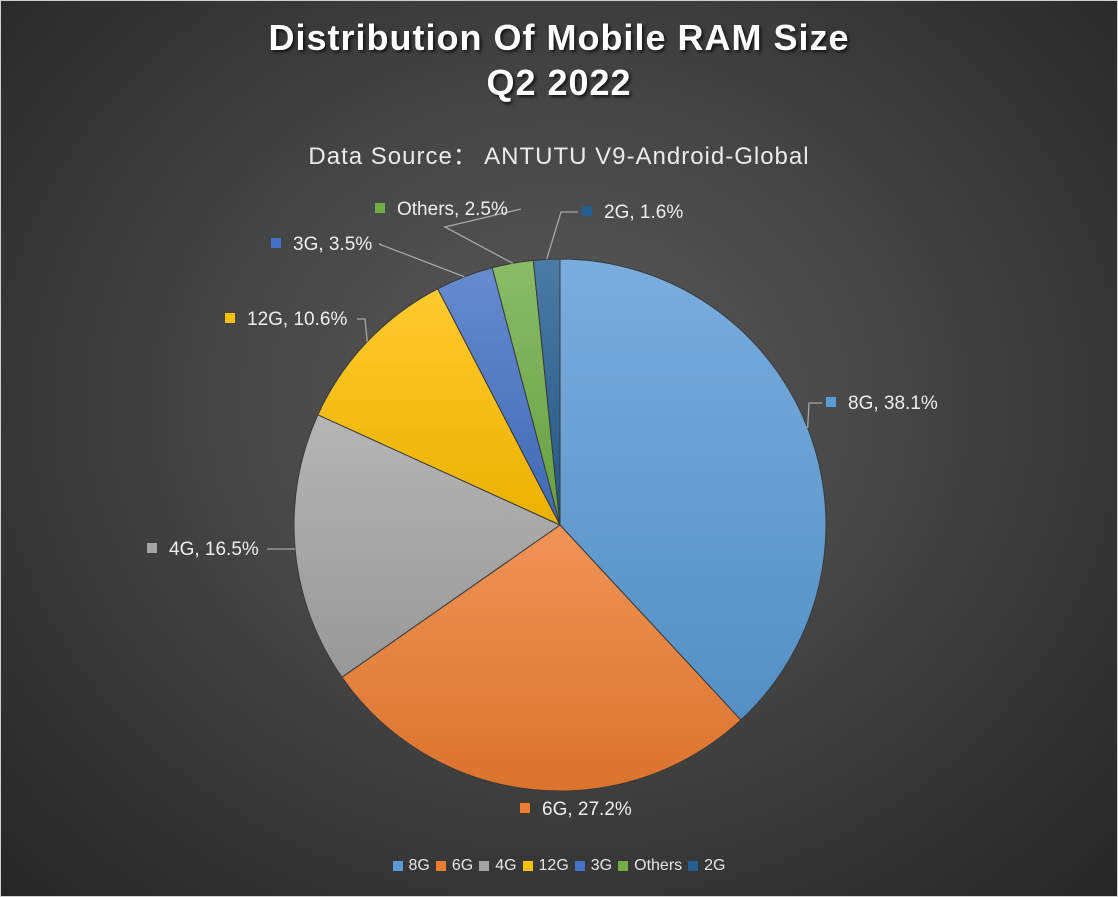  I want to click on data-label-swatch-3g, so click(276, 243).